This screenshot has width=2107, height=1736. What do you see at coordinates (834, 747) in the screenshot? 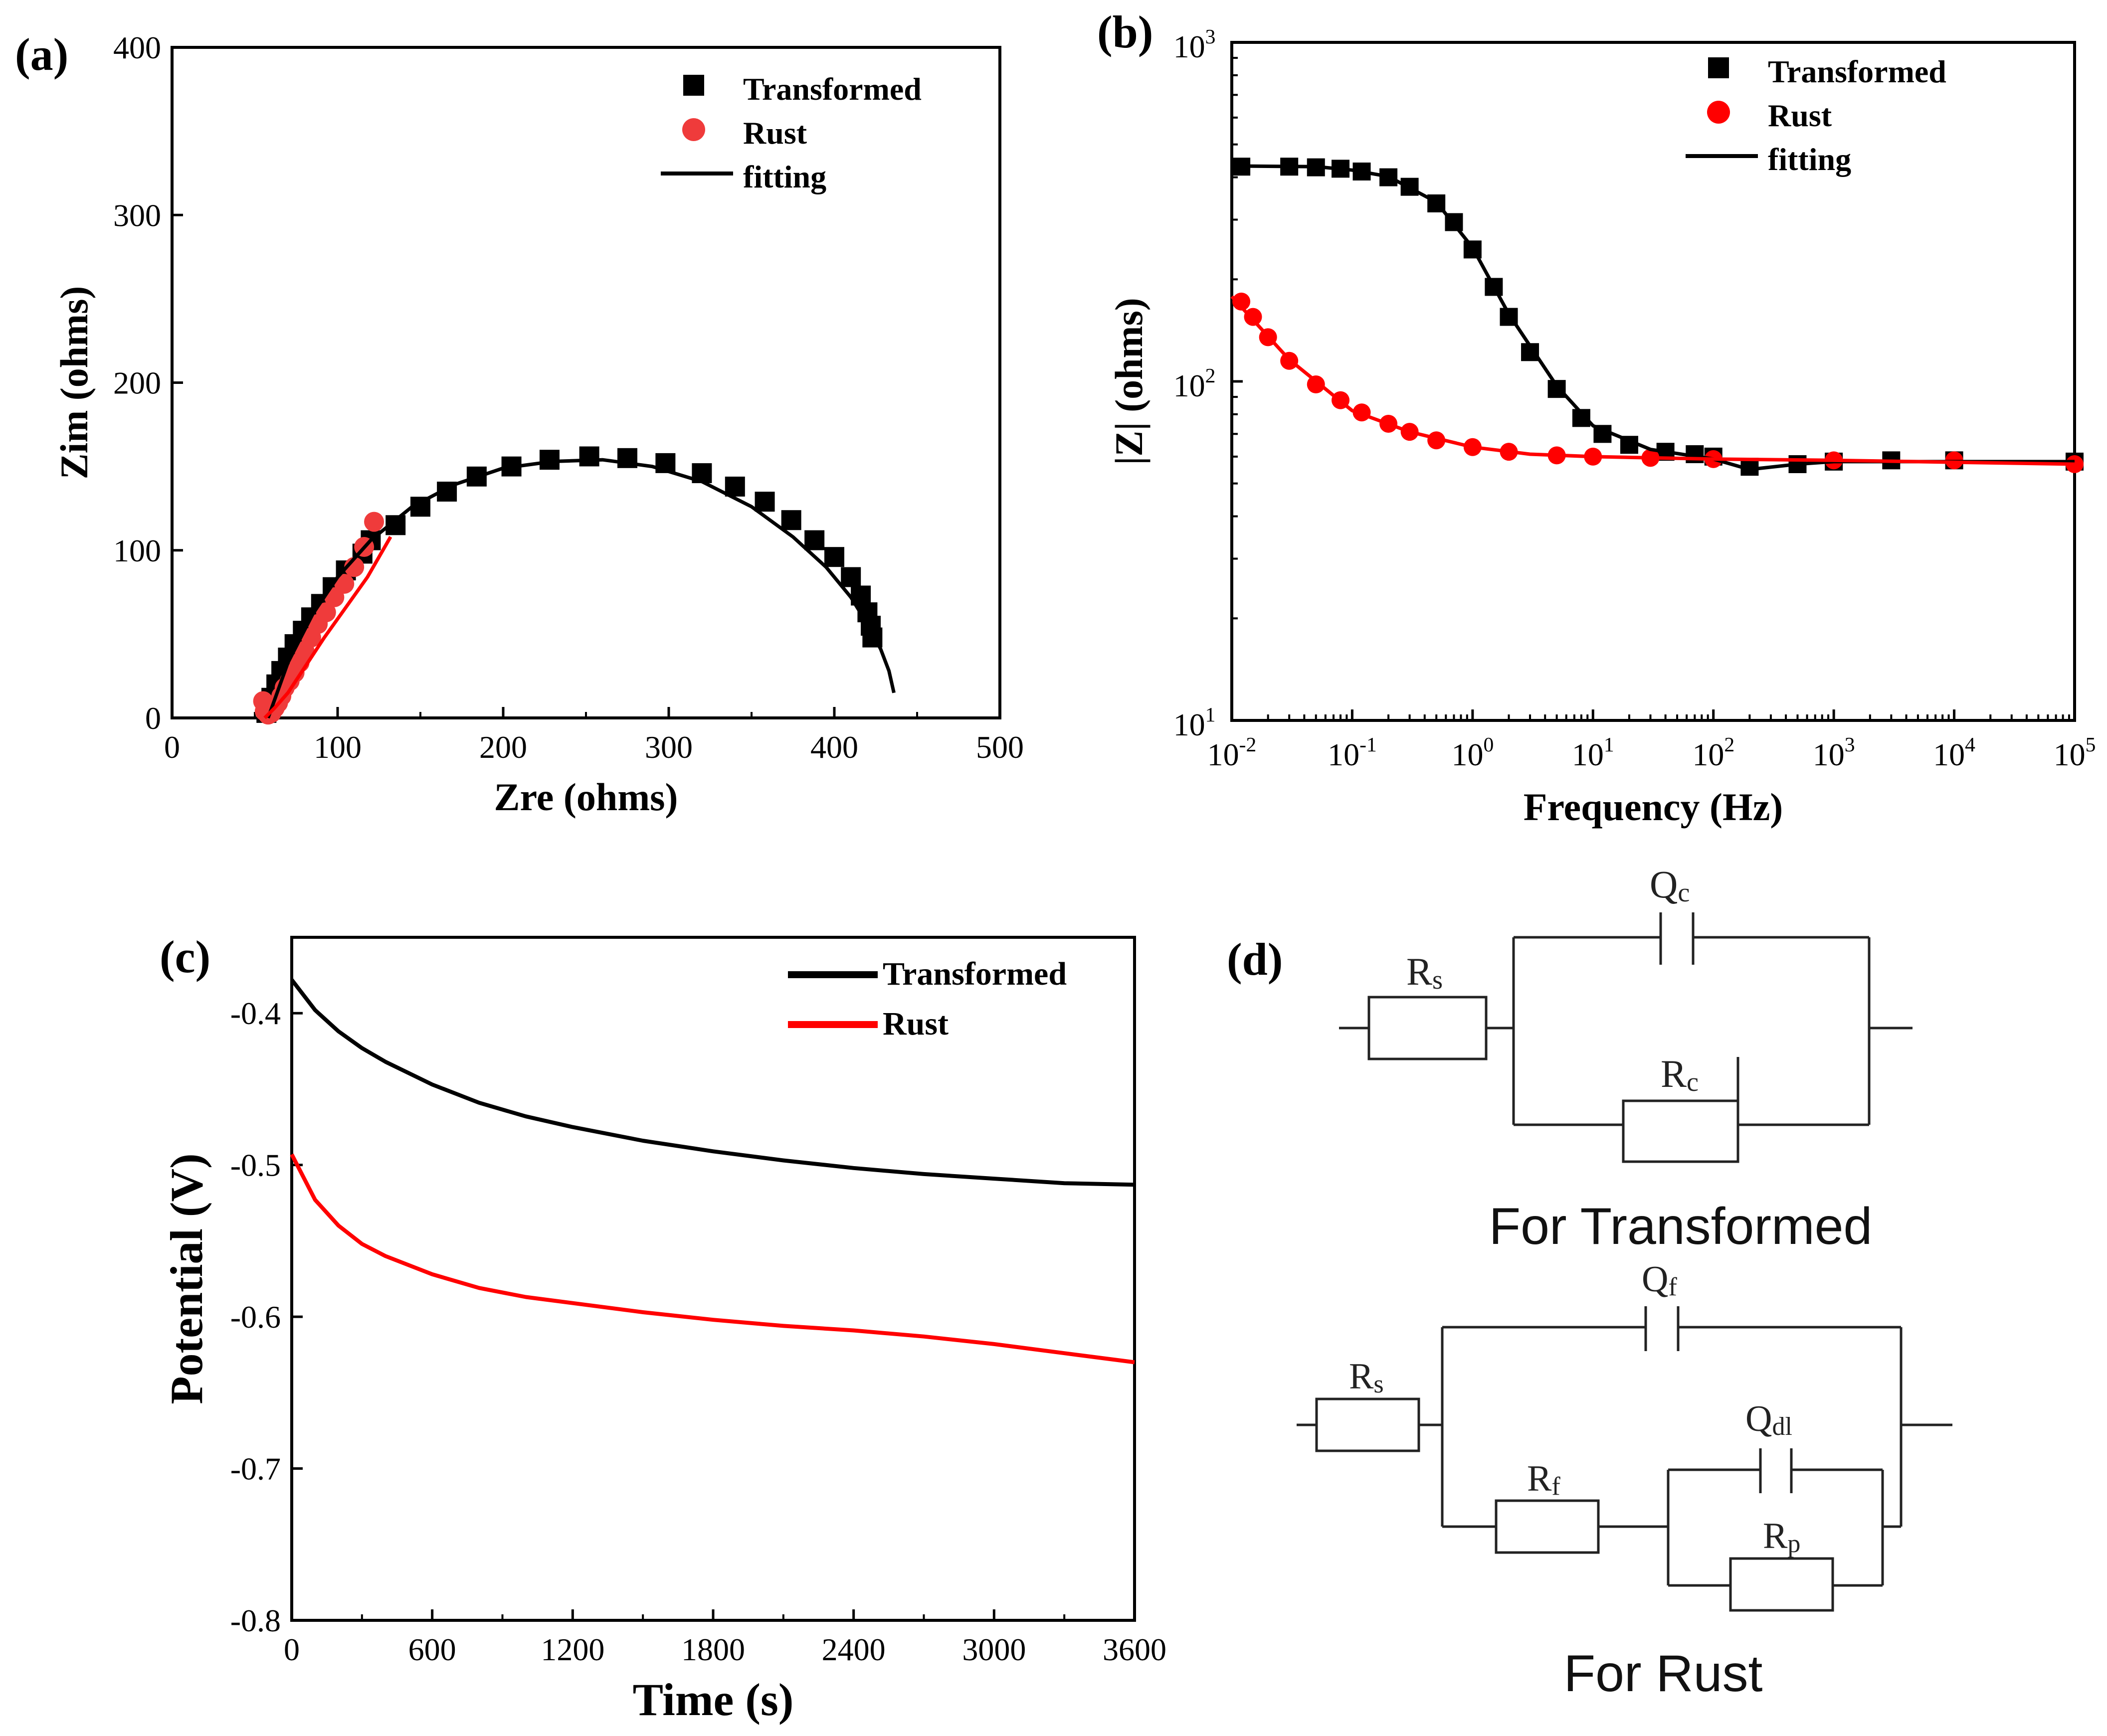
I see `x-tick-label: 400` at bounding box center [834, 747].